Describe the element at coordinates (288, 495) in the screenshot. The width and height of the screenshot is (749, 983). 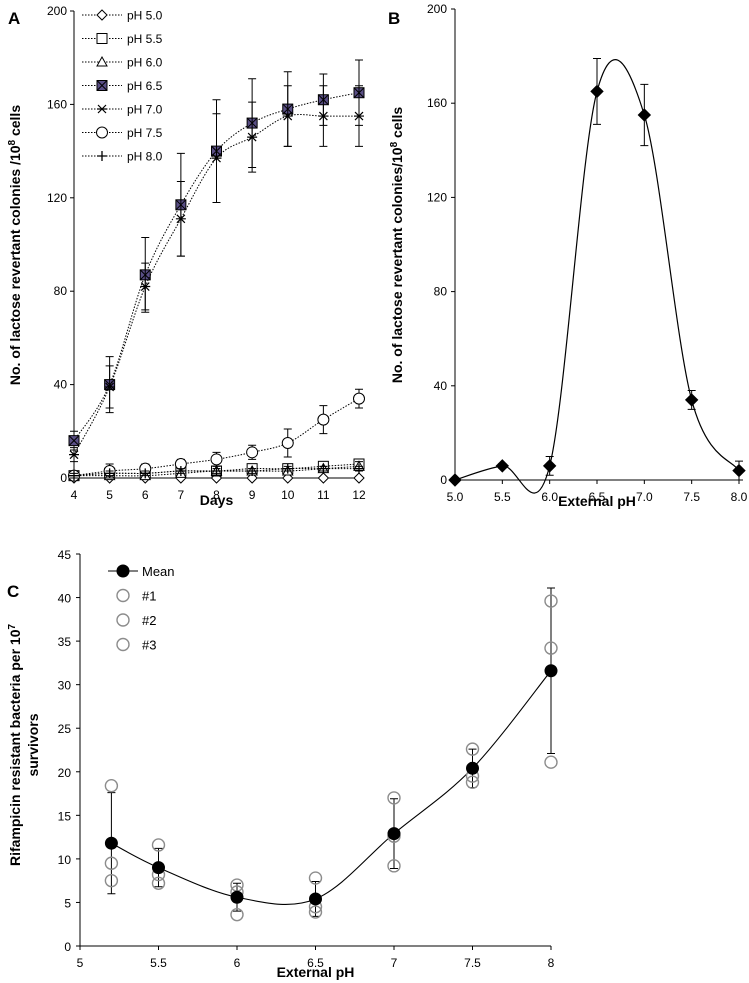
I see `panel-a-xtick-label-6: 10` at that location.